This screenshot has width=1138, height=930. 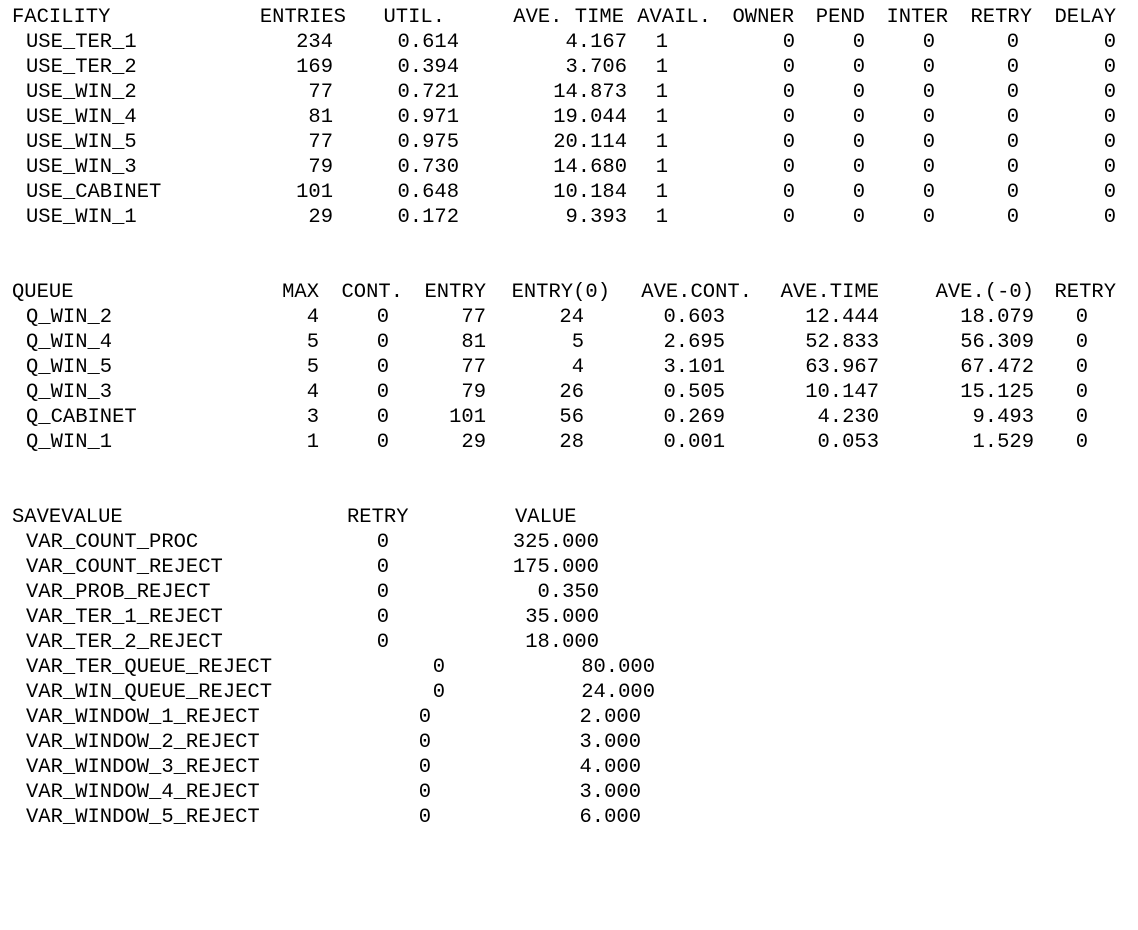 I want to click on savevalue-value: 4.000, so click(x=610, y=767).